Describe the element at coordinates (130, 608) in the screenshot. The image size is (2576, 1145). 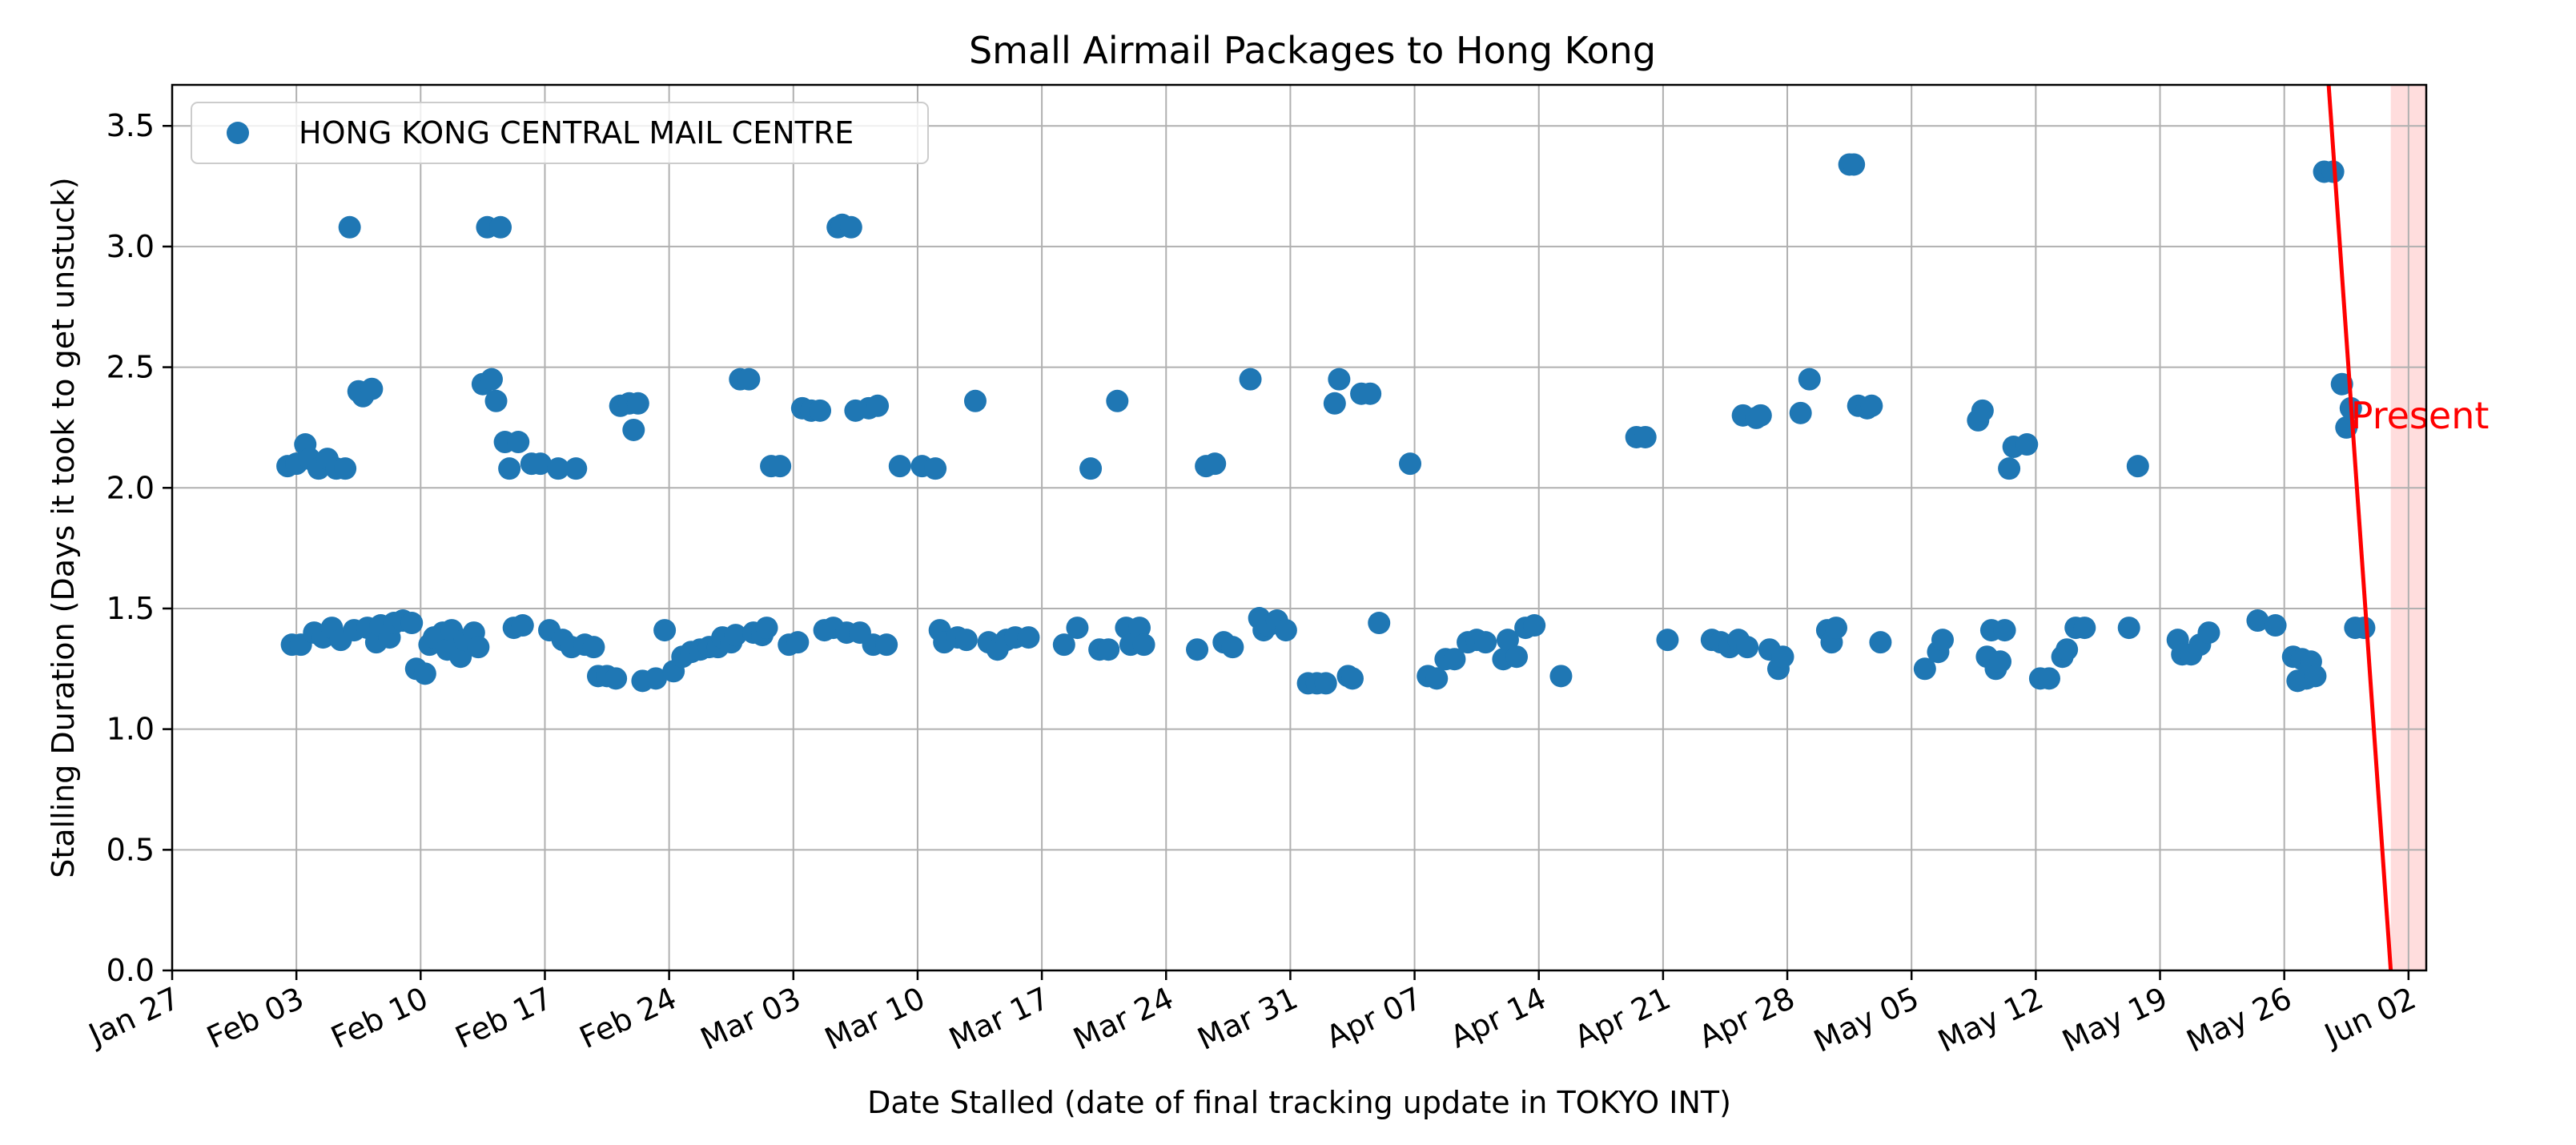
I see `y-tick-label: 1.5` at that location.